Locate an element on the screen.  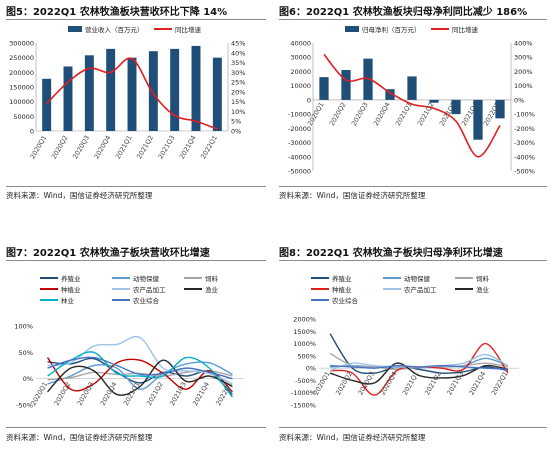
chart-title: 图7：2022Q1 农林牧渔子板块营收环比增速 is located at coordinates (108, 253).